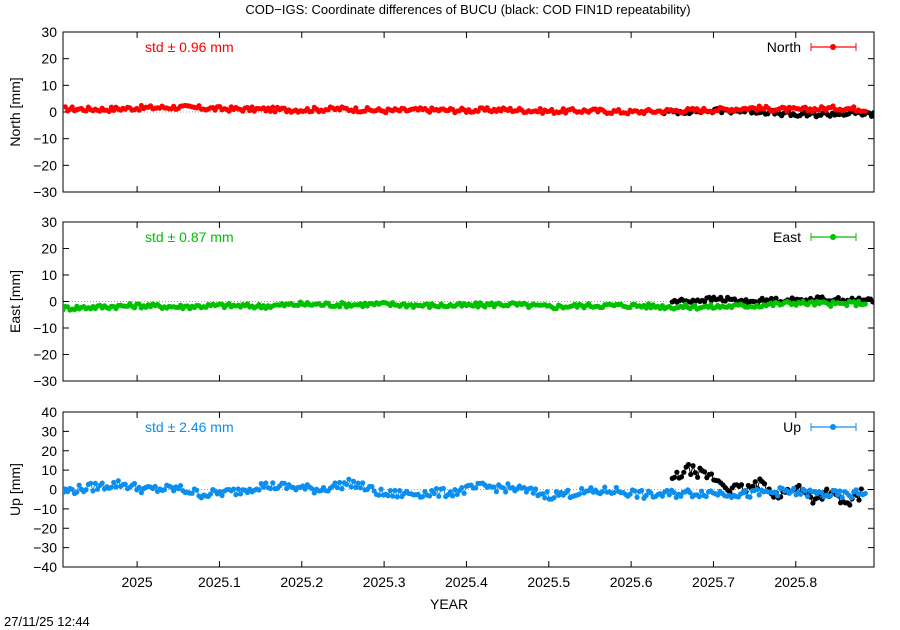 Image resolution: width=900 pixels, height=630 pixels. What do you see at coordinates (301, 582) in the screenshot?
I see `x-tick-label: 2025.2` at bounding box center [301, 582].